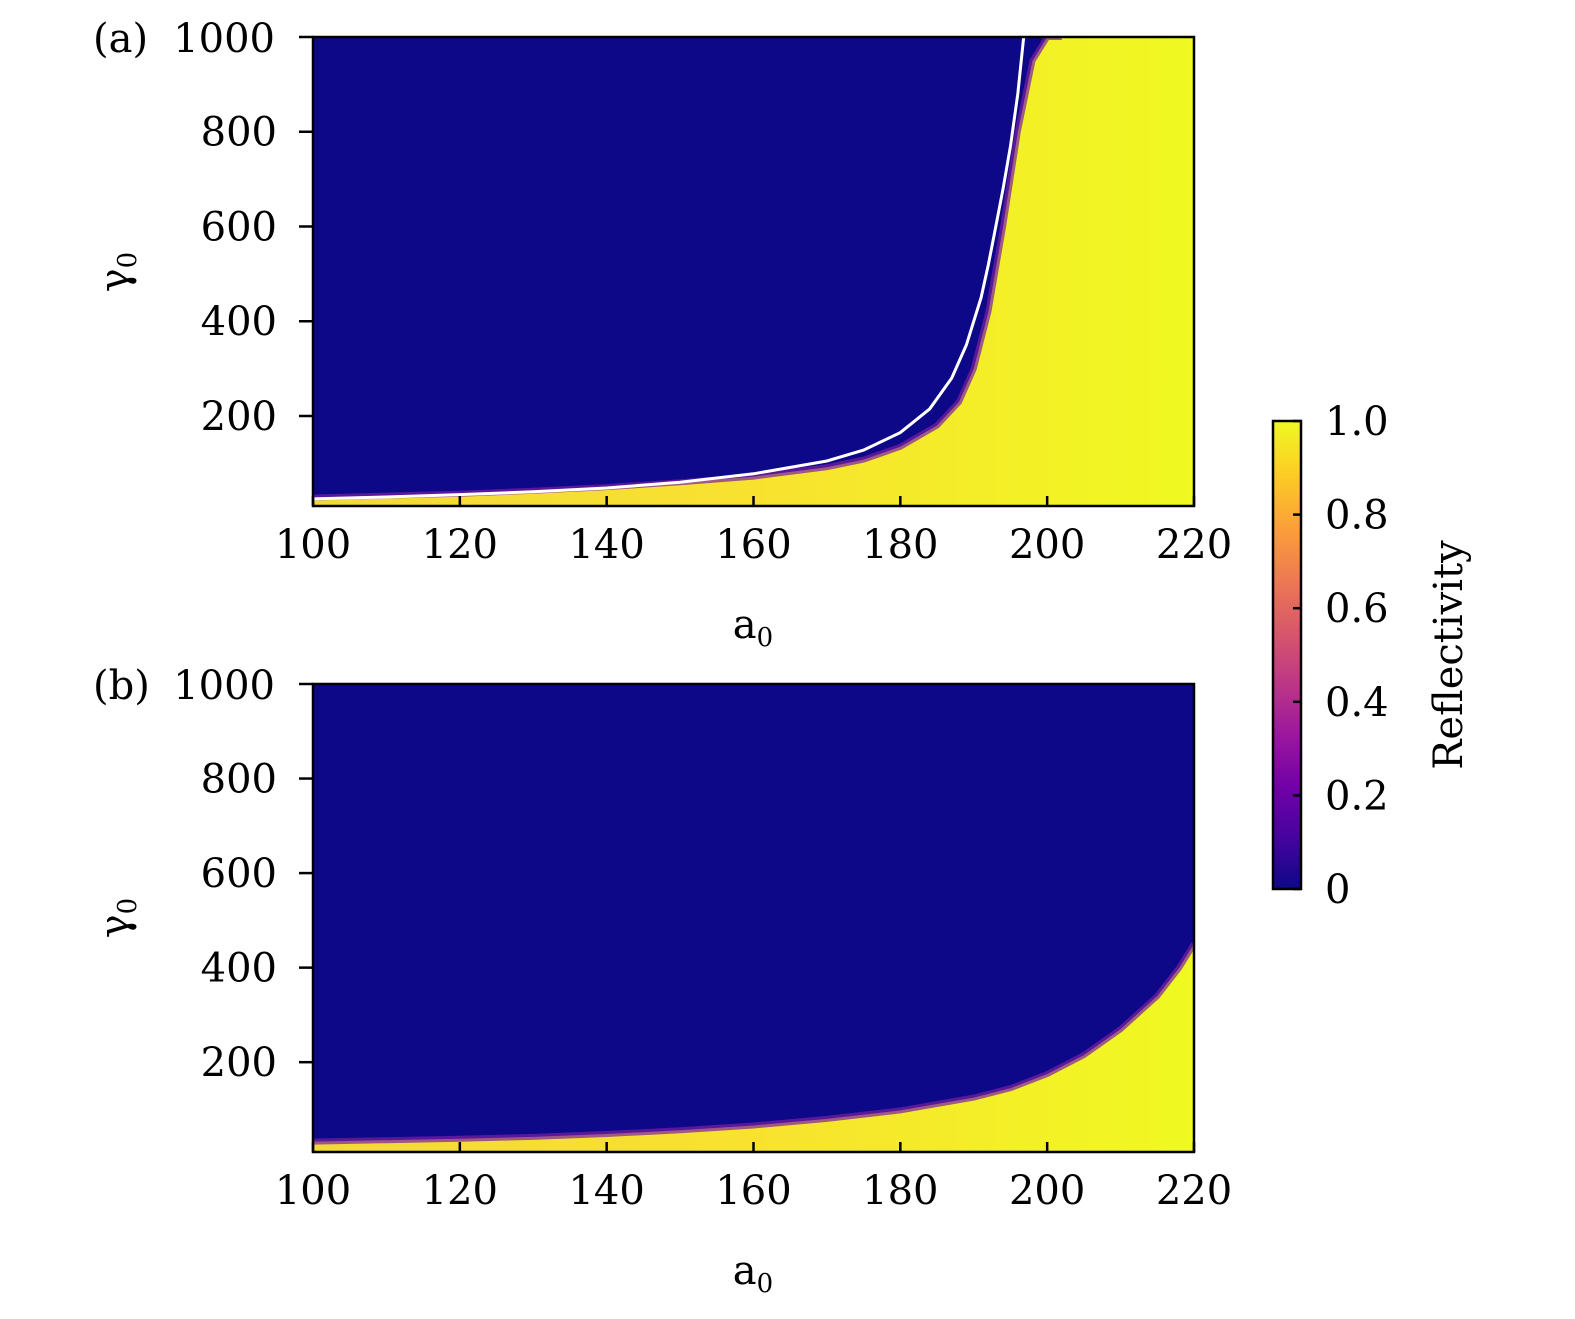 This screenshot has height=1319, width=1575. What do you see at coordinates (1194, 1191) in the screenshot?
I see `panel-b-x-tick-label-220: 220` at bounding box center [1194, 1191].